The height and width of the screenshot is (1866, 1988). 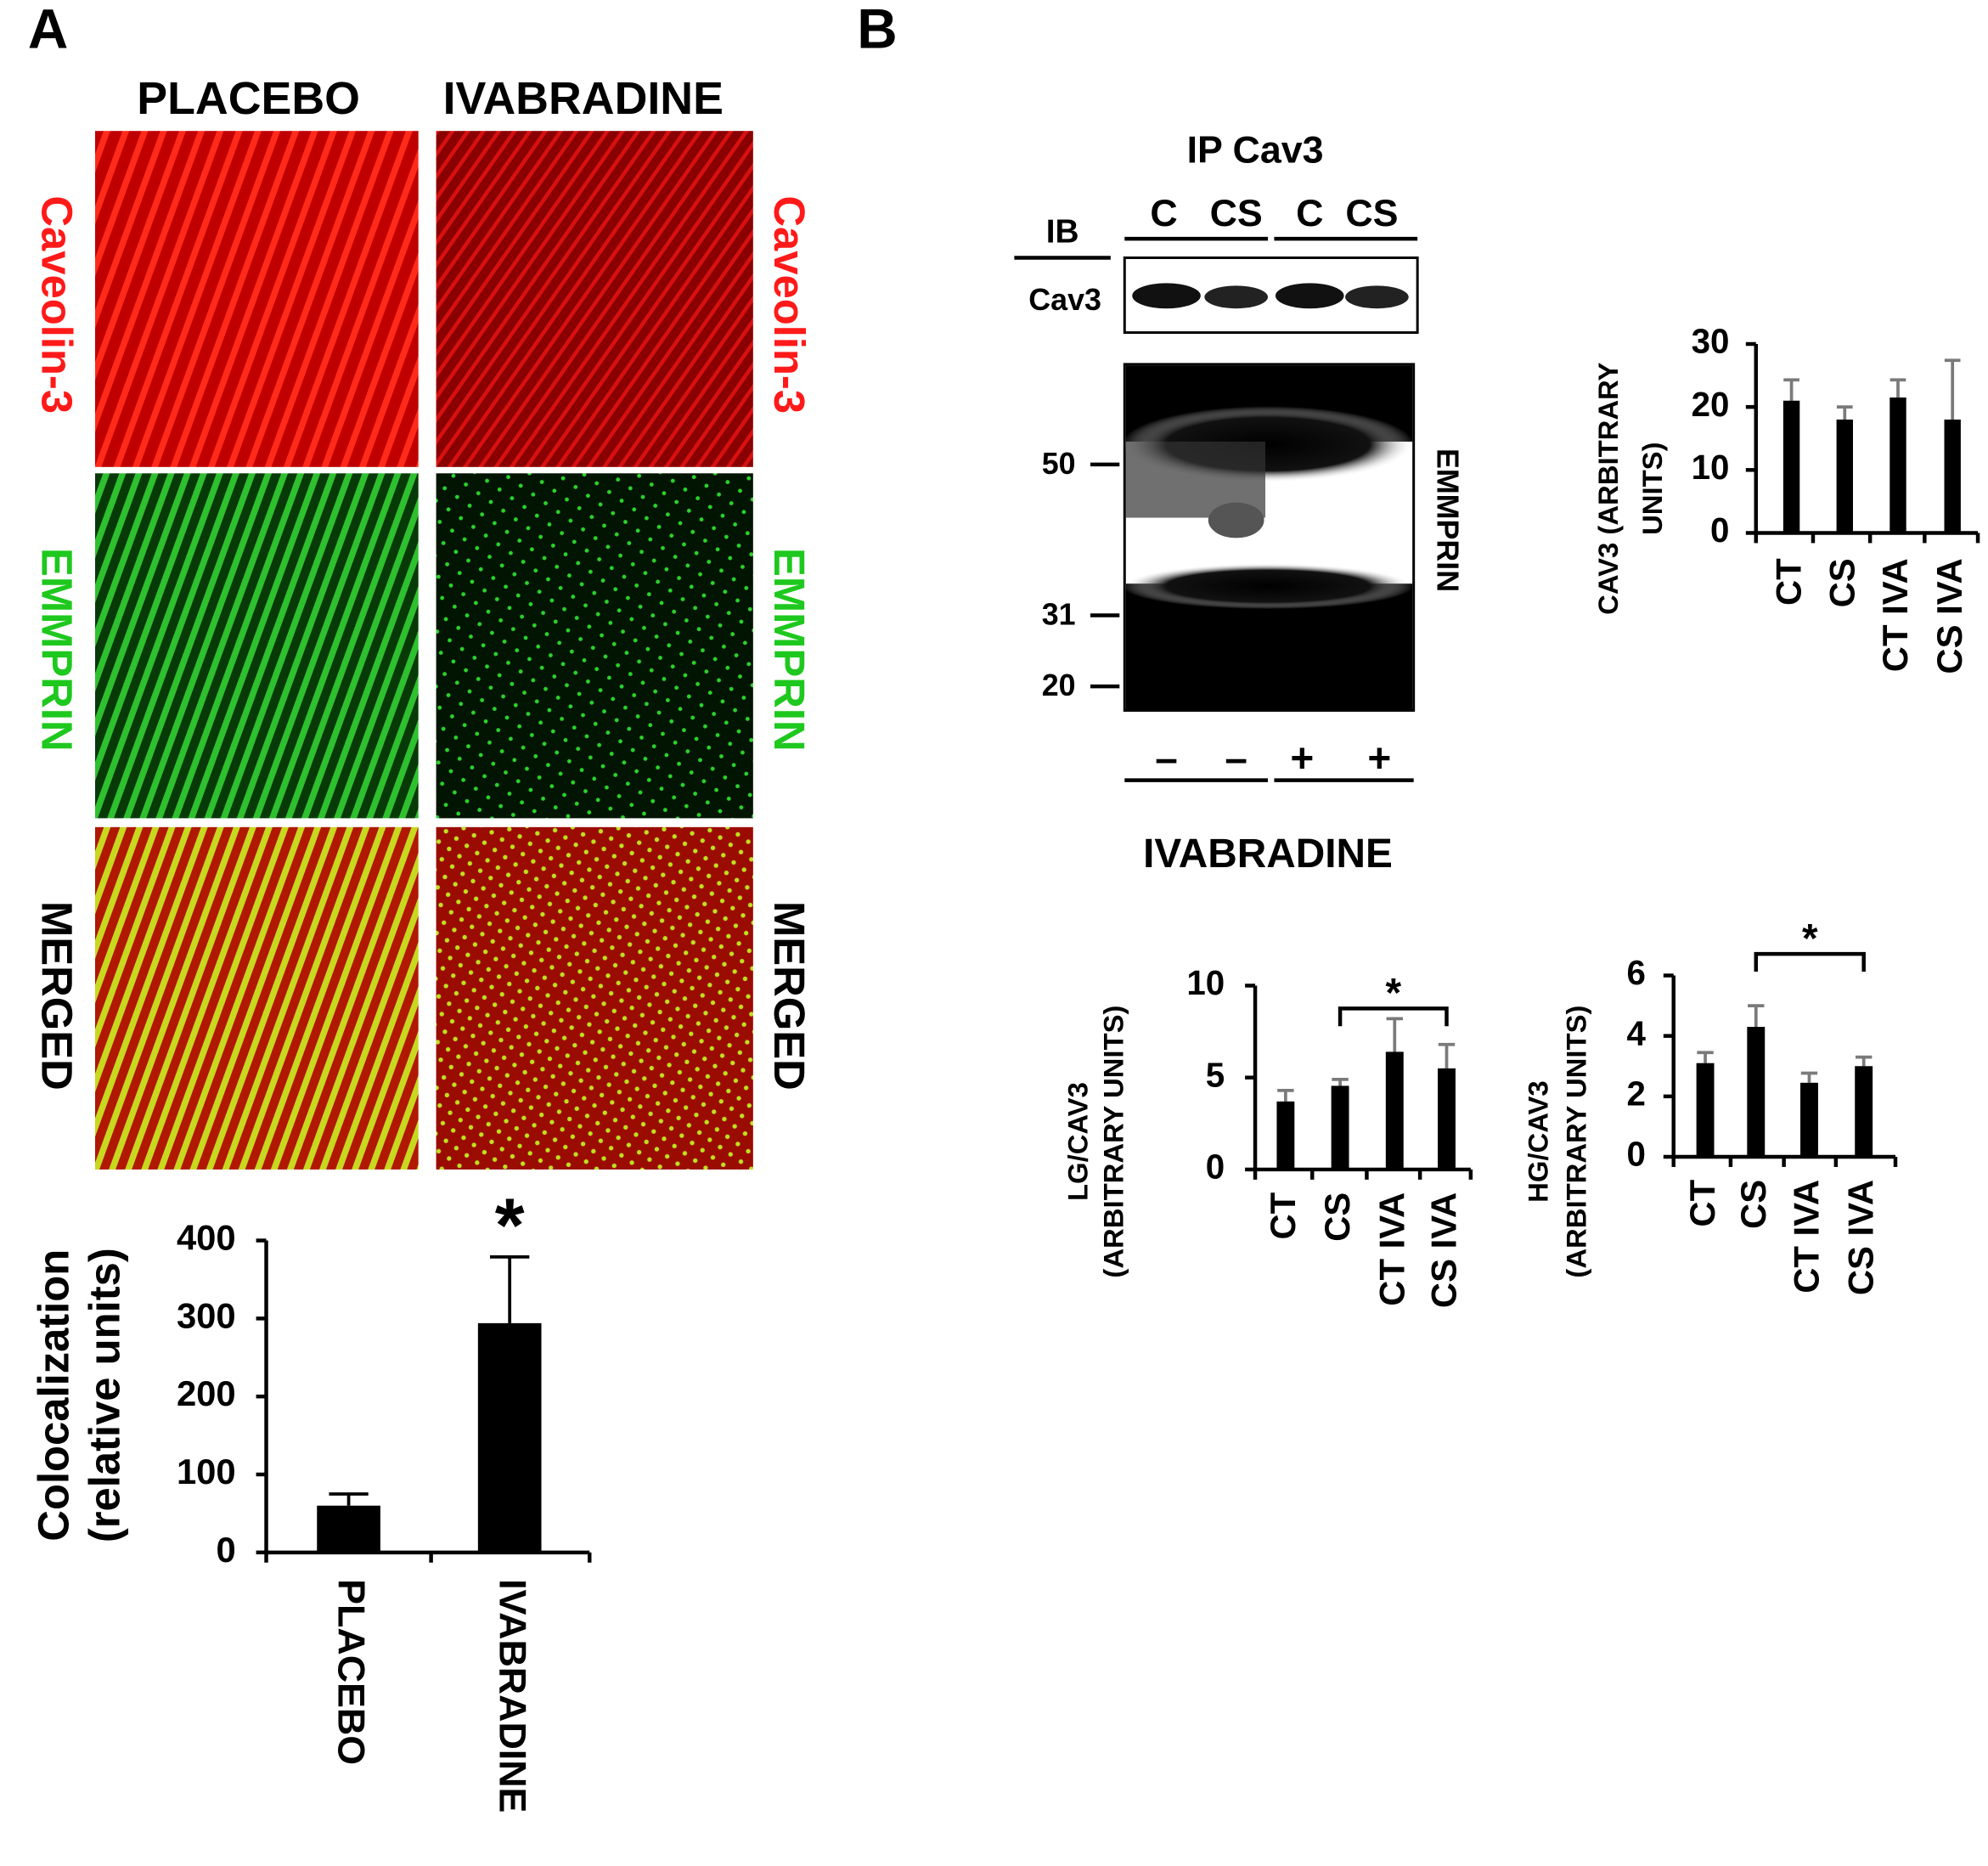 I want to click on y-tick-label: 4, so click(x=1636, y=1033).